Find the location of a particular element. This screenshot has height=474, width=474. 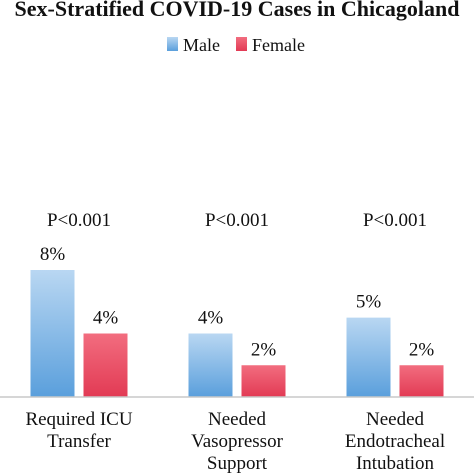

category-label: Support is located at coordinates (237, 463).